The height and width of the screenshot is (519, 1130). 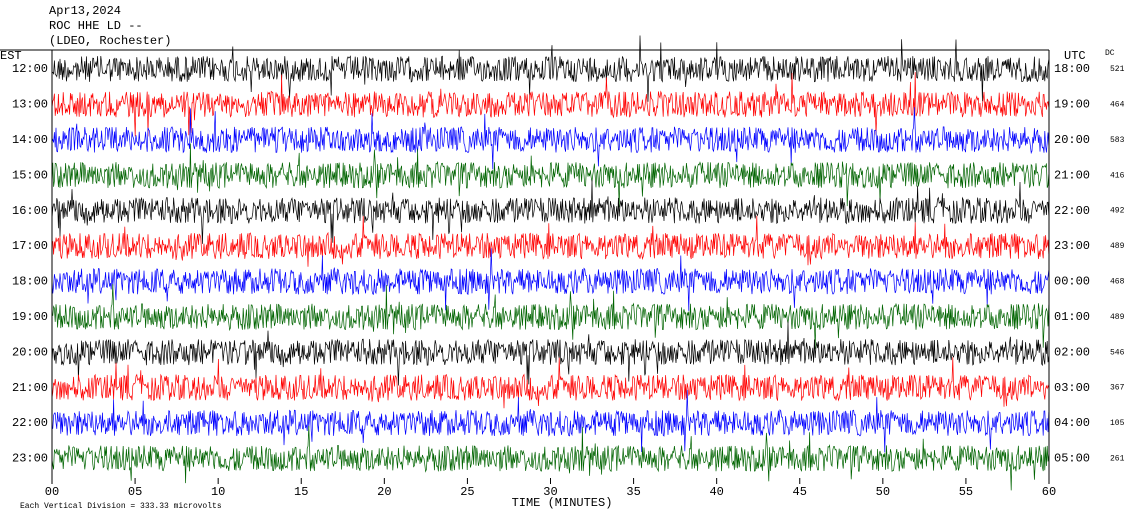 I want to click on dc-title: DC, so click(x=1110, y=53).